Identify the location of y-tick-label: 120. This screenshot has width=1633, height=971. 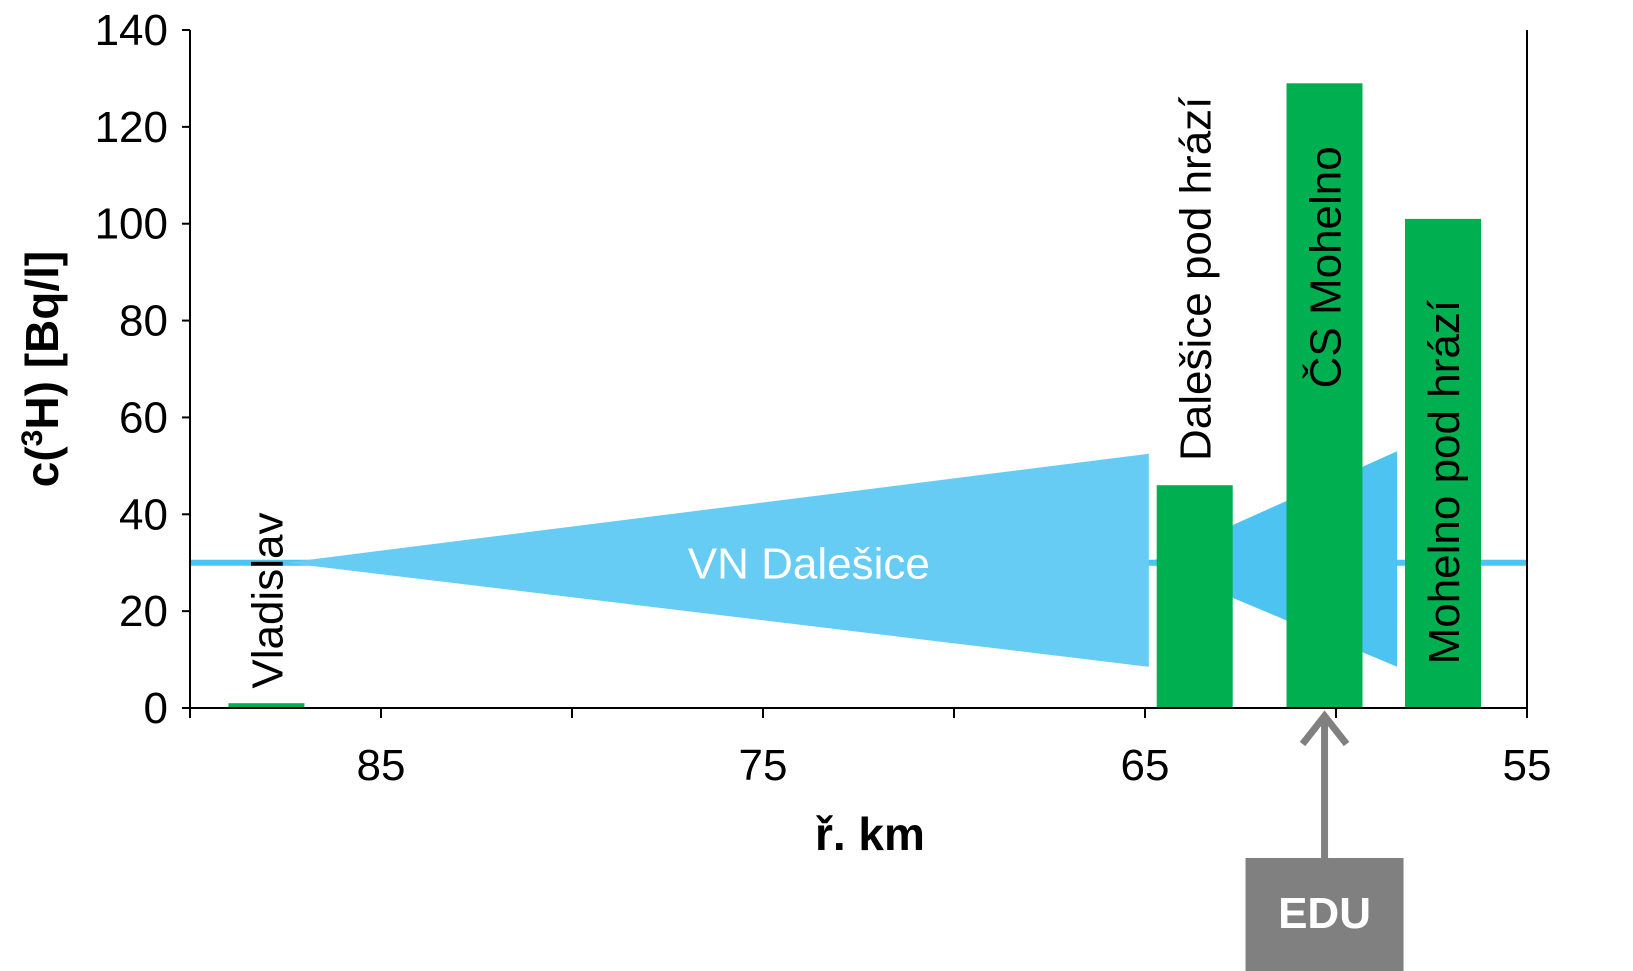
(131, 127).